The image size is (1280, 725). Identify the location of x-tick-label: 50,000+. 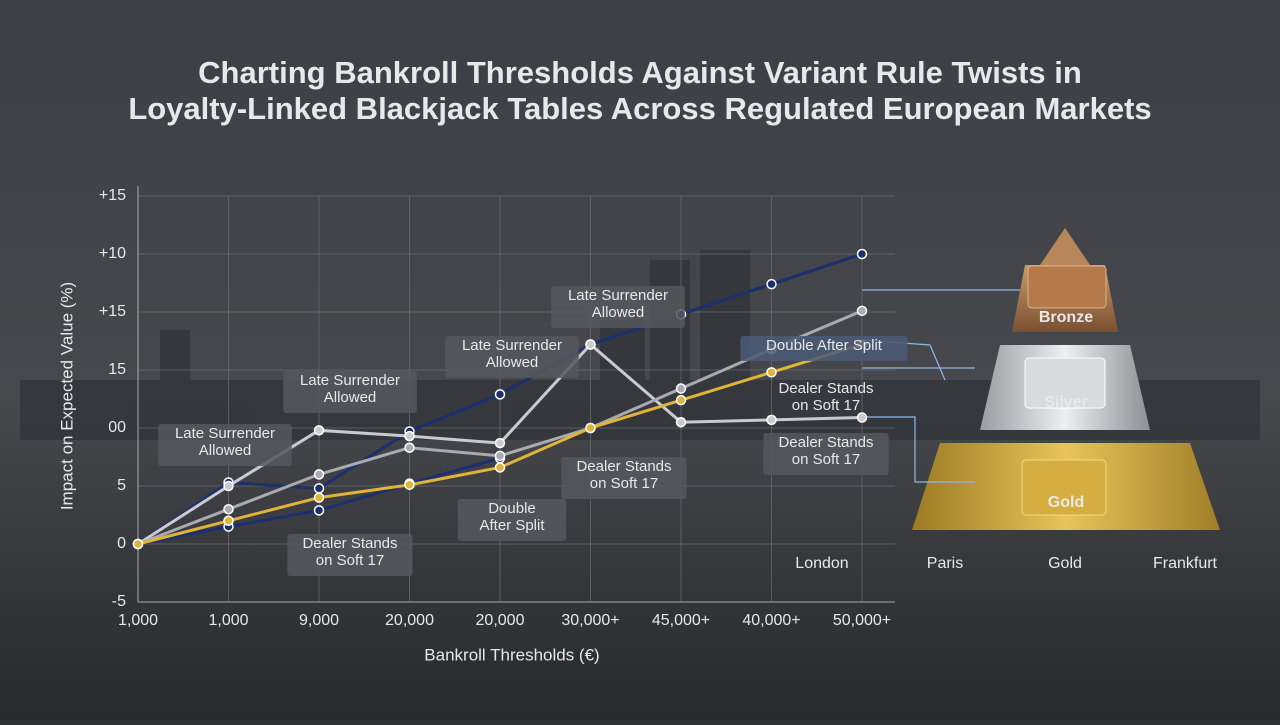
(862, 620).